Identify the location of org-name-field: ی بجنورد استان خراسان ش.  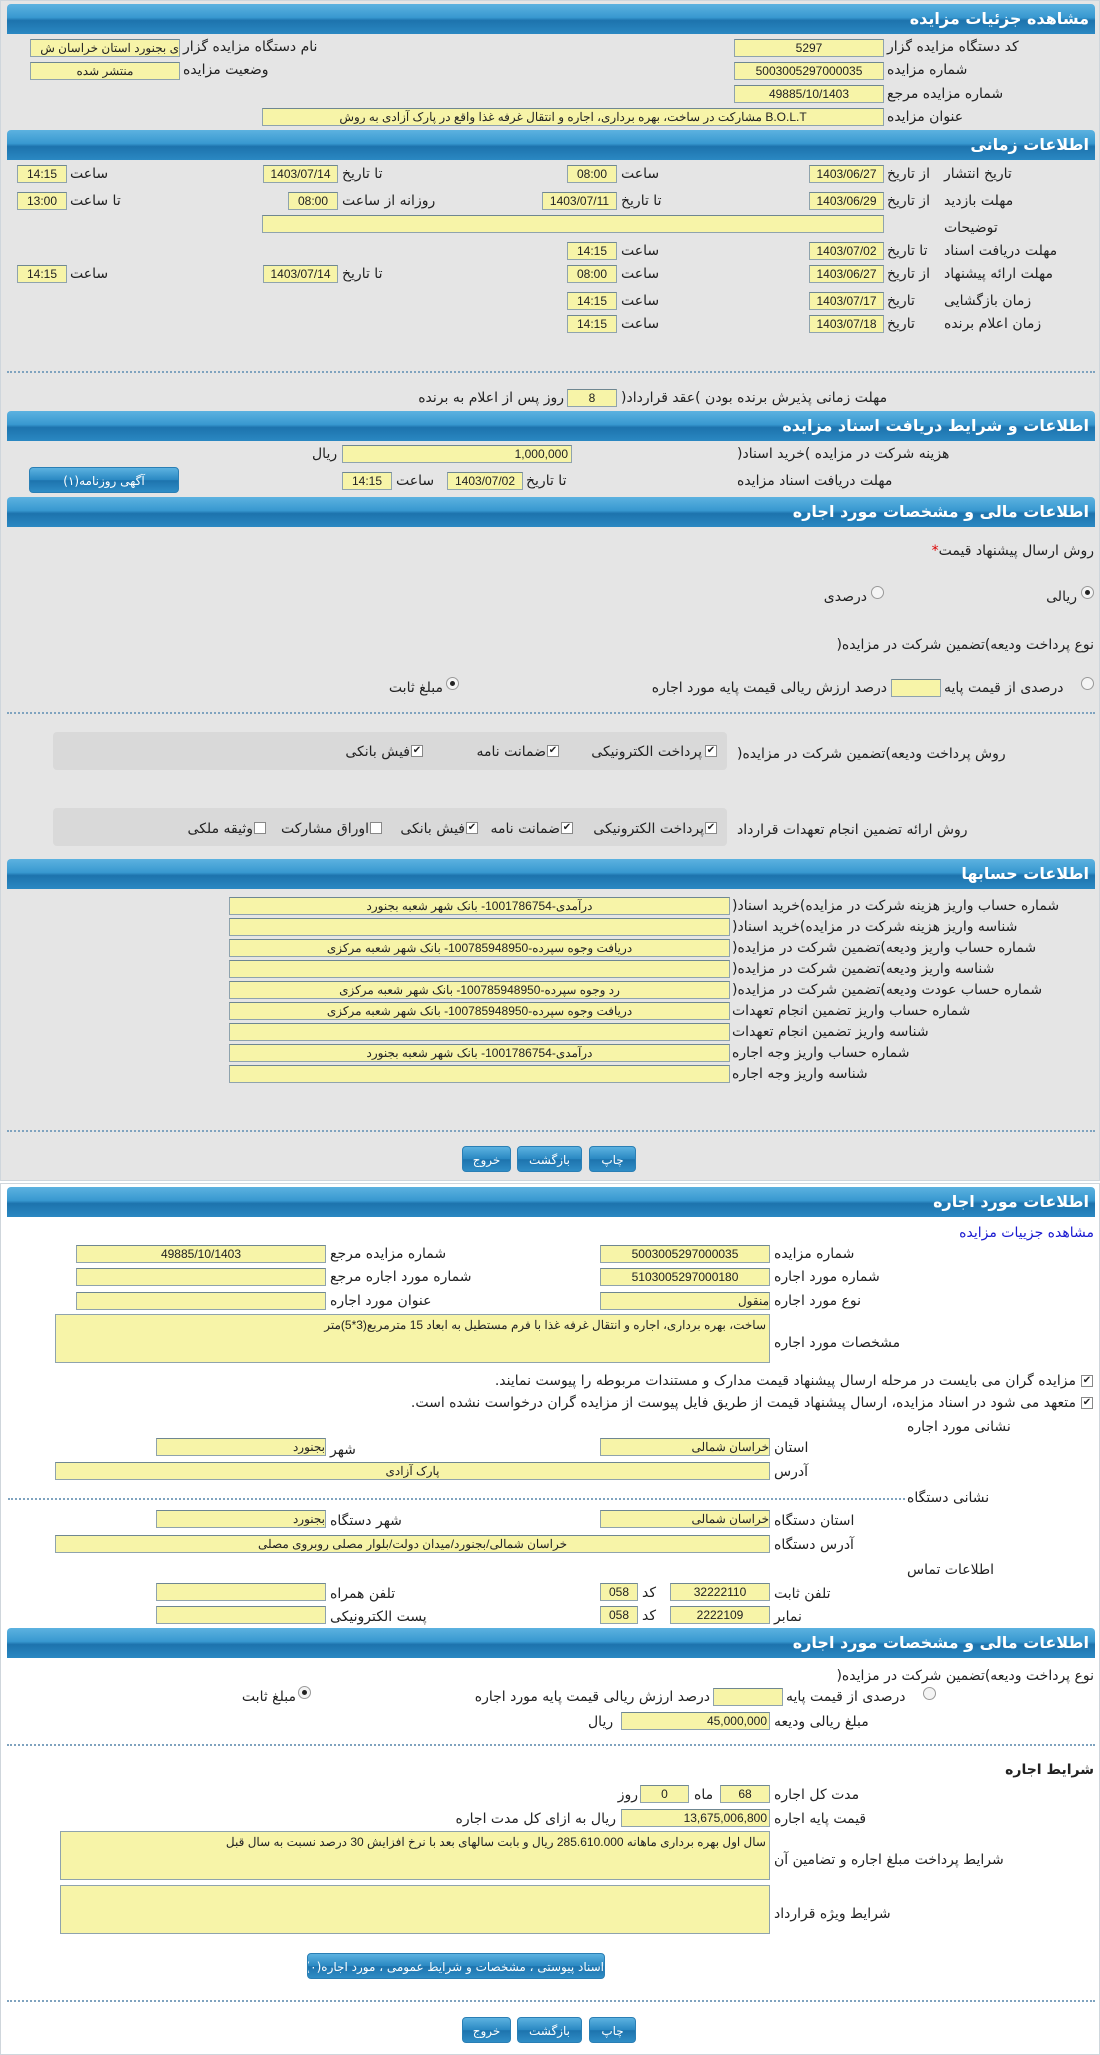
(105, 48).